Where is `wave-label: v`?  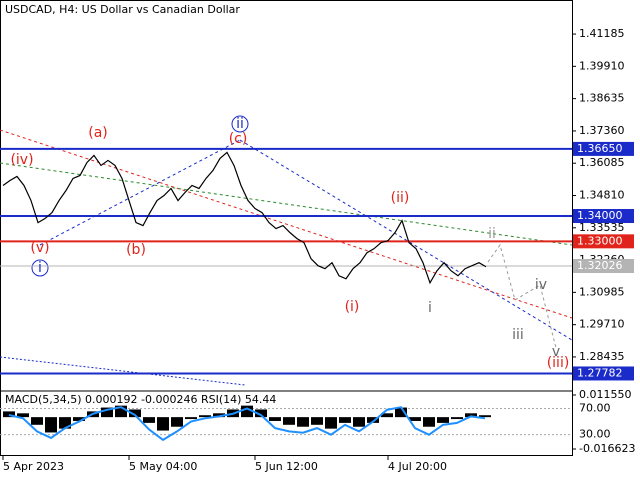 wave-label: v is located at coordinates (556, 352).